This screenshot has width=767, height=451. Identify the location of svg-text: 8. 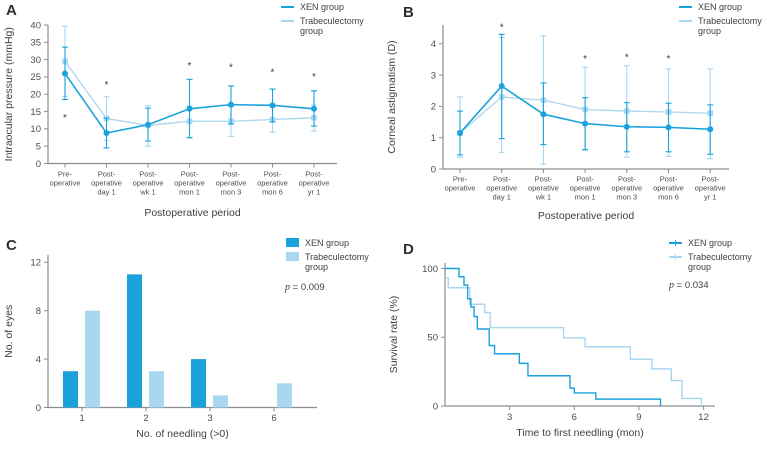
(38, 311).